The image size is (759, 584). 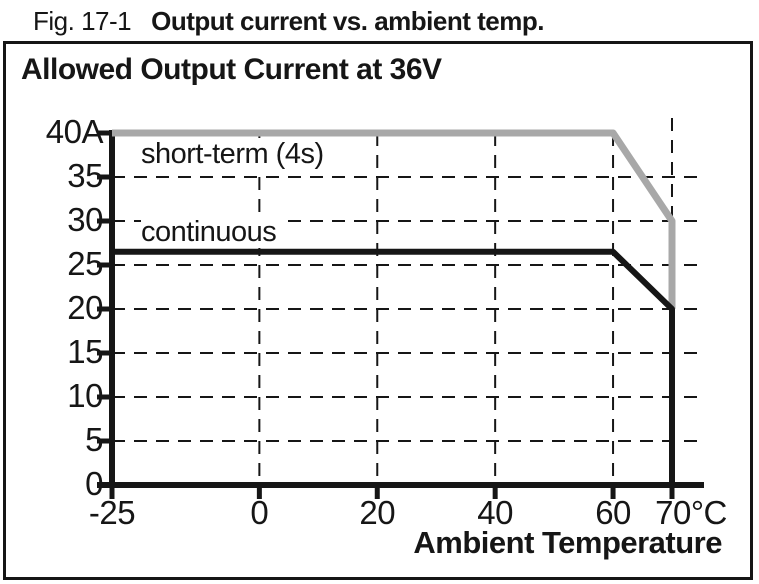 I want to click on y-tick-label: 40A, so click(x=74, y=131).